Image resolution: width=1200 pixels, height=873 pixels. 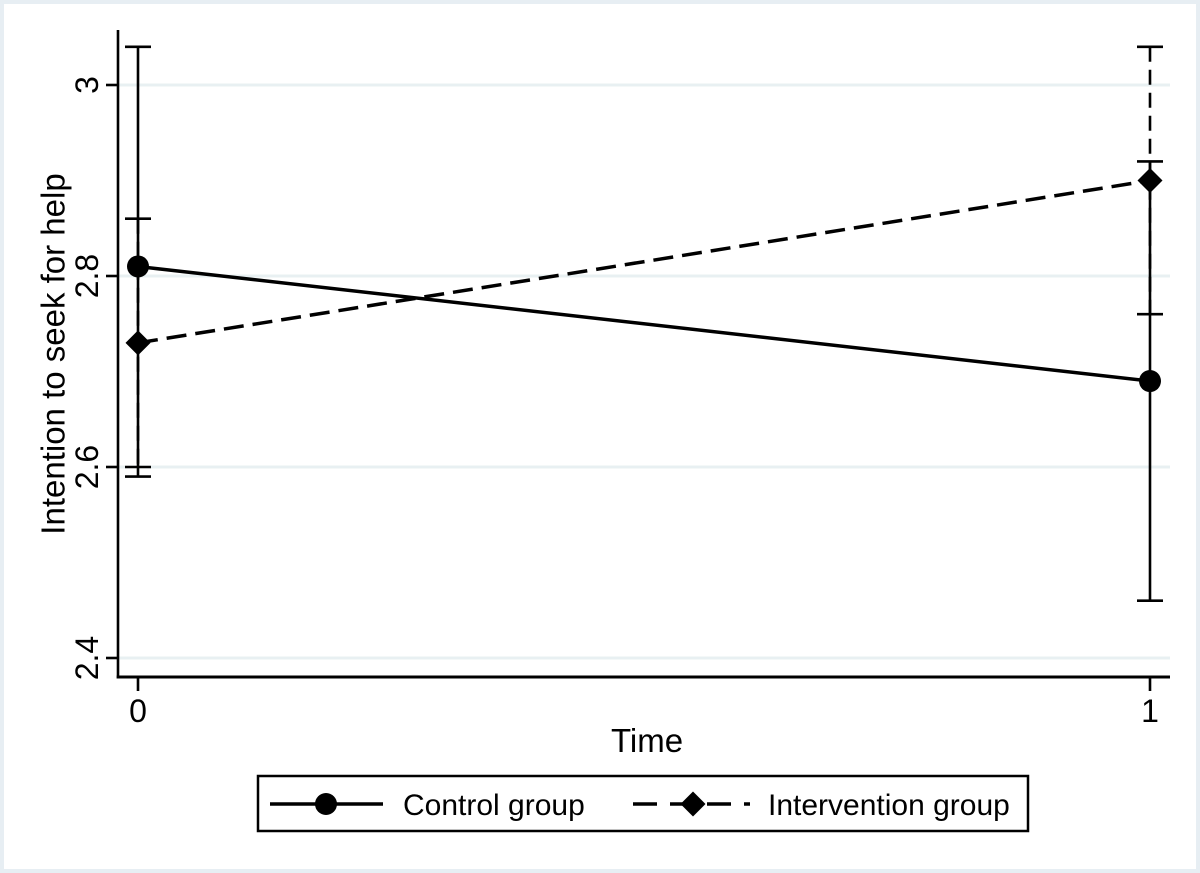 What do you see at coordinates (53, 353) in the screenshot?
I see `y-axis-title: Intention to seek for help` at bounding box center [53, 353].